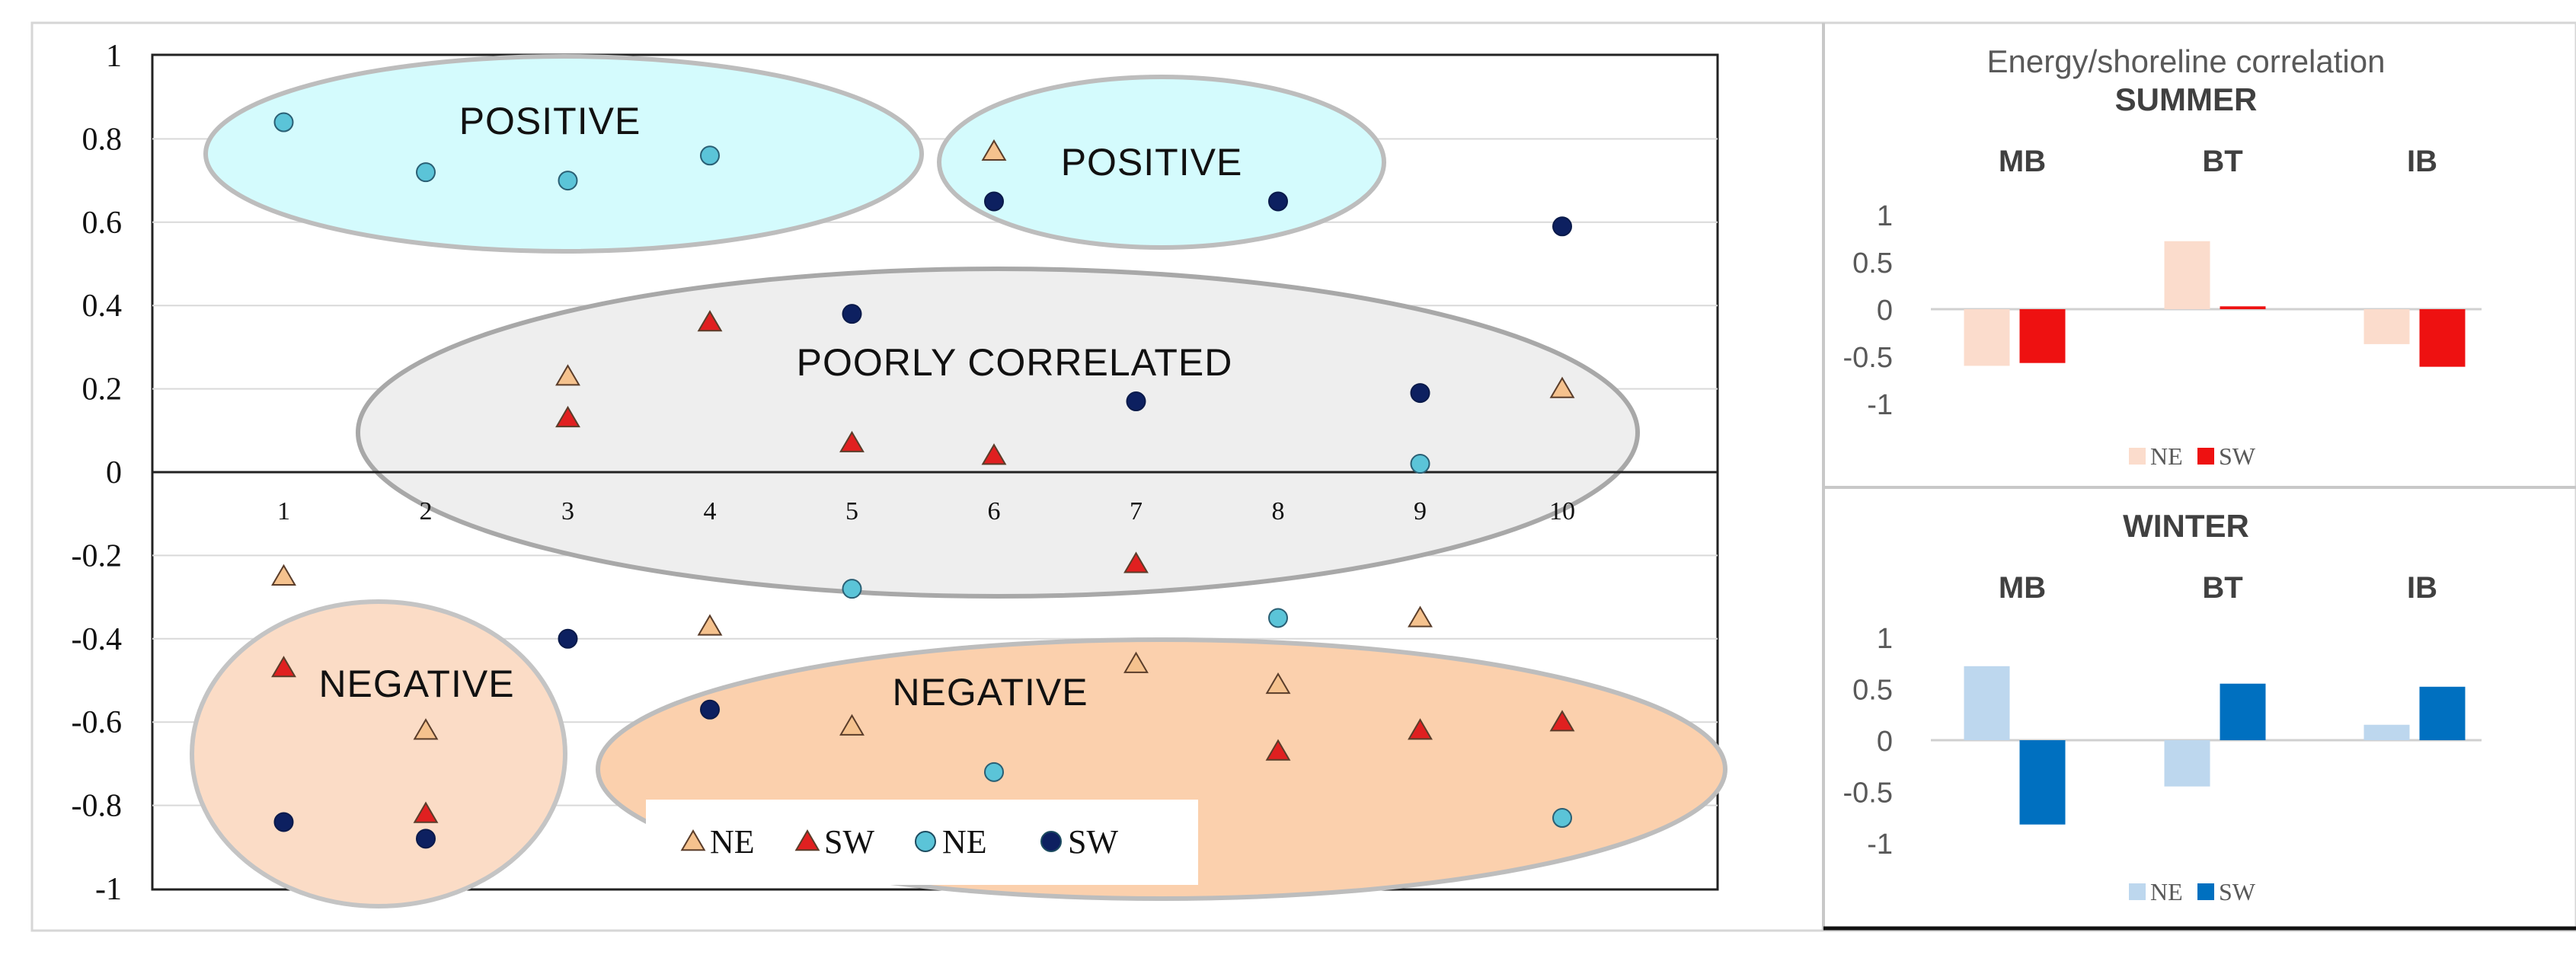  Describe the element at coordinates (1136, 511) in the screenshot. I see `x-tick-label: 7` at that location.